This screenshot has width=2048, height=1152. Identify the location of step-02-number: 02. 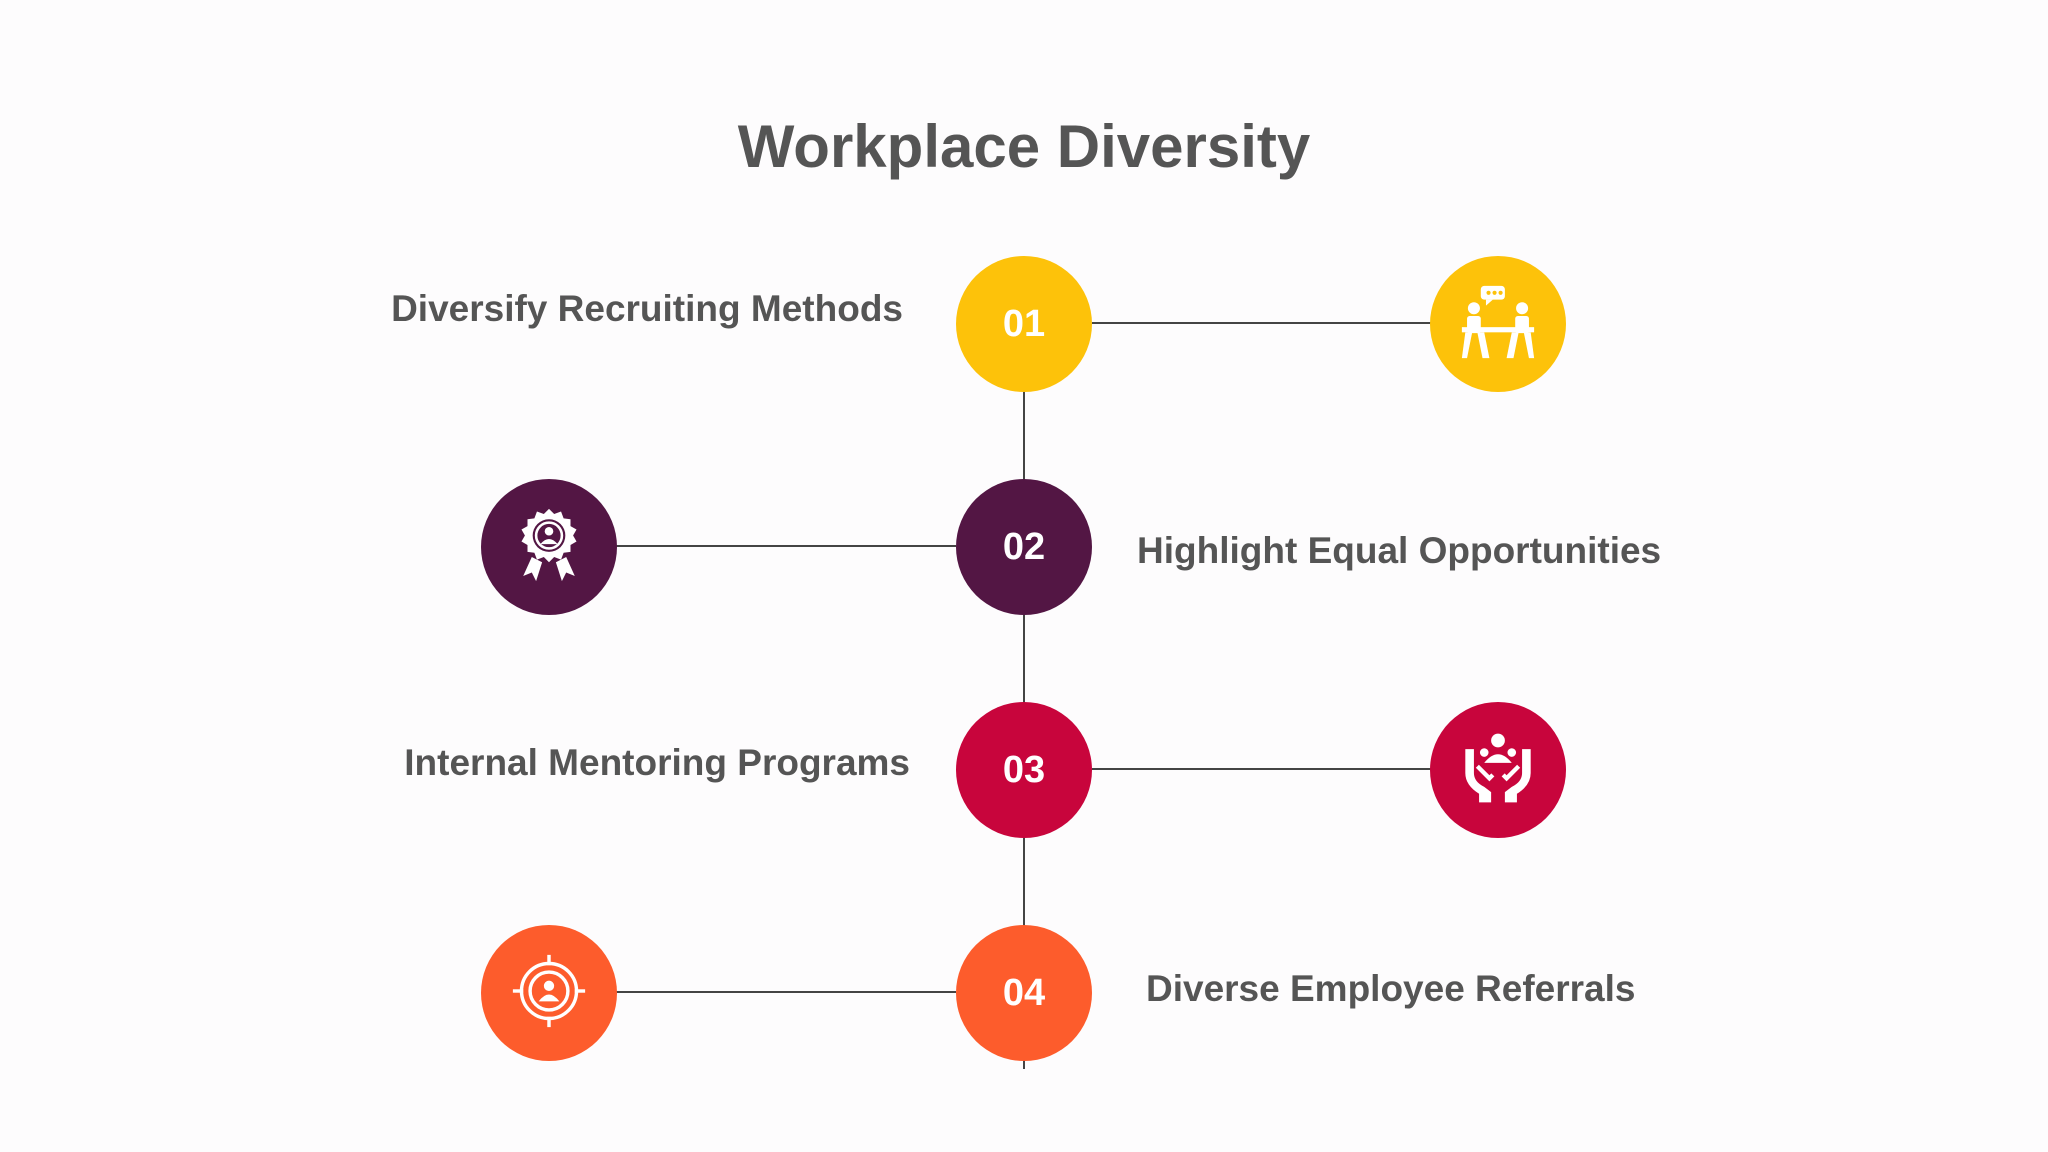
(1024, 546).